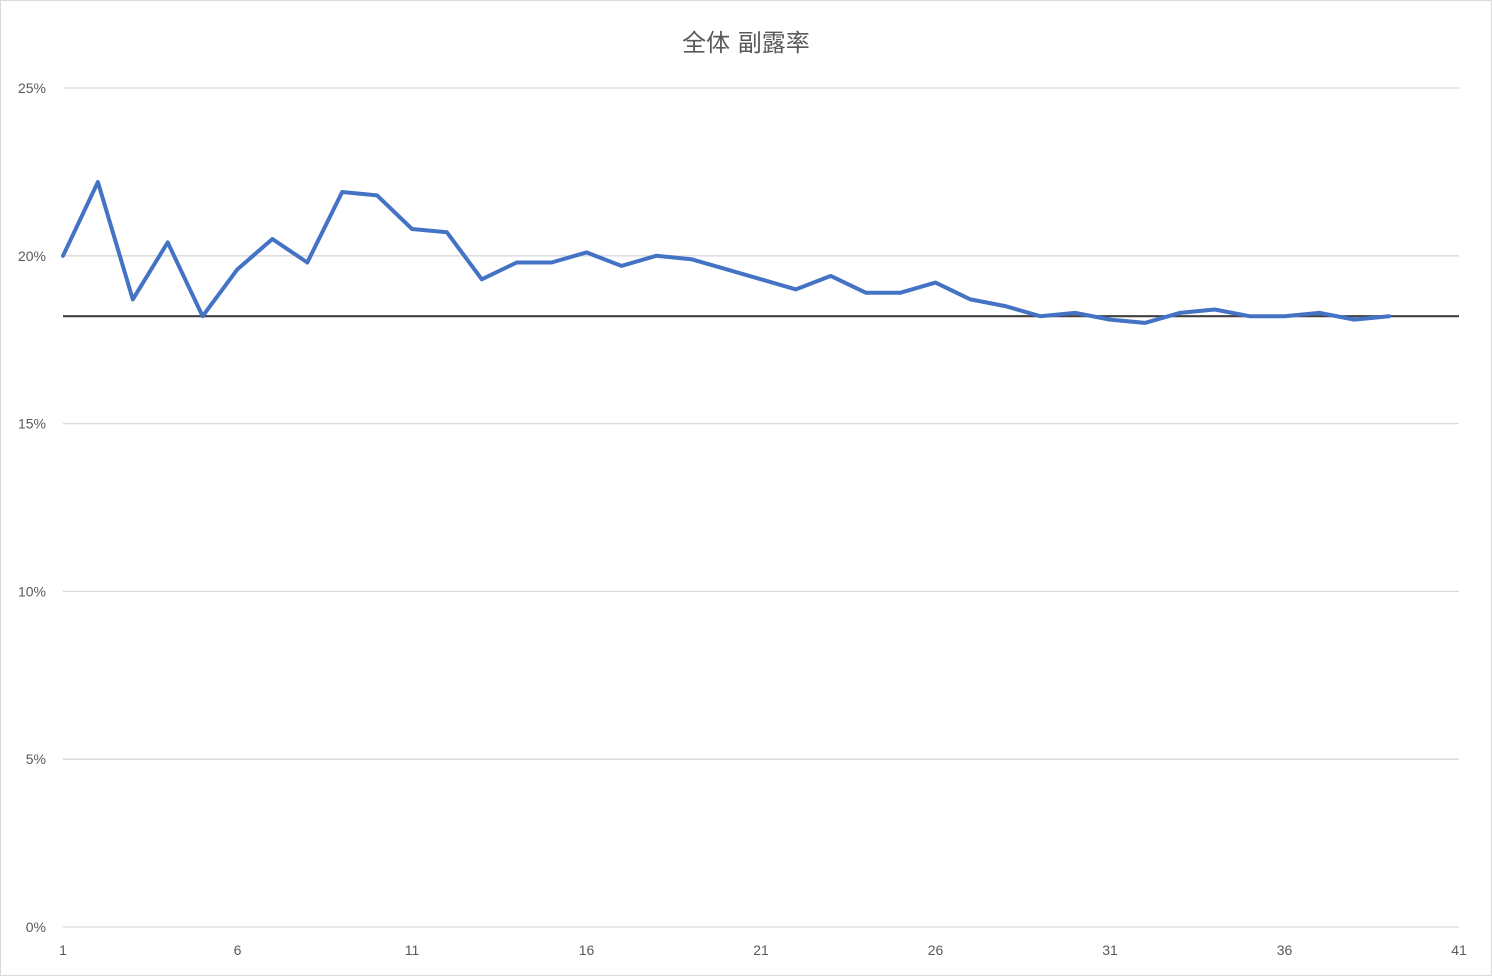  Describe the element at coordinates (746, 43) in the screenshot. I see `chart-title: 全体 副露率` at that location.